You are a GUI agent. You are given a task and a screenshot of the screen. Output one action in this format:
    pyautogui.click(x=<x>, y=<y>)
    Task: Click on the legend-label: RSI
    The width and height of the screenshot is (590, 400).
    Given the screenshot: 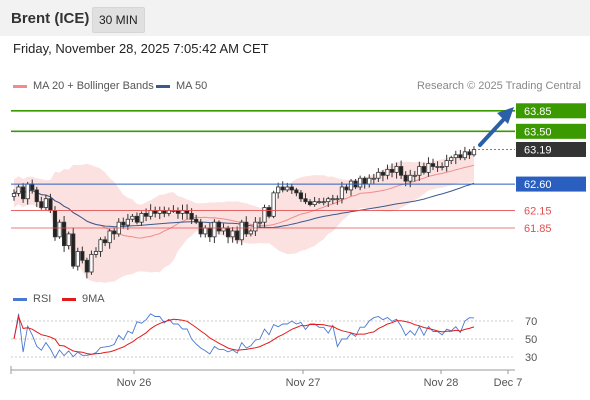 What is the action you would take?
    pyautogui.click(x=42, y=299)
    